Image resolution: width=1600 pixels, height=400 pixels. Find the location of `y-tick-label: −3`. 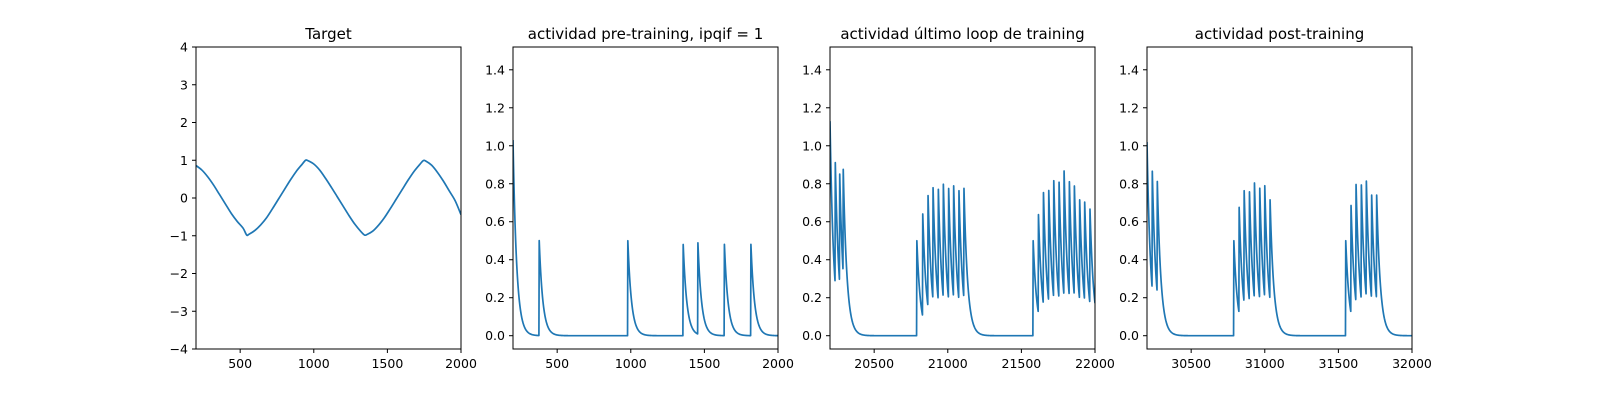

y-tick-label: −3 is located at coordinates (179, 311).